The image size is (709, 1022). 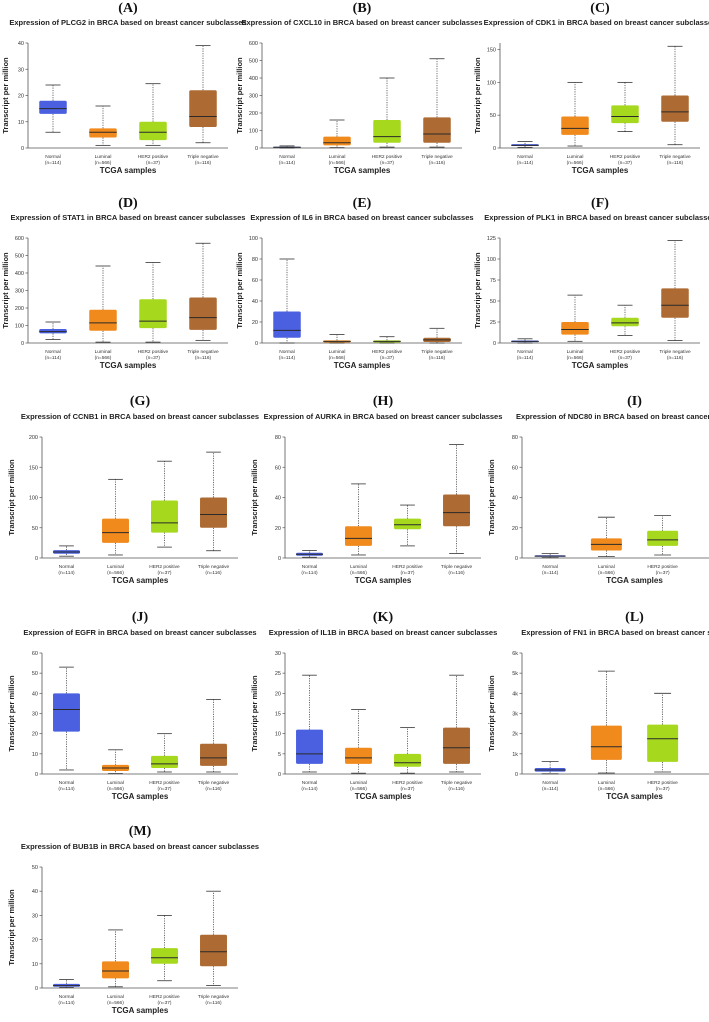 I want to click on panel-label: (L), so click(x=634, y=617).